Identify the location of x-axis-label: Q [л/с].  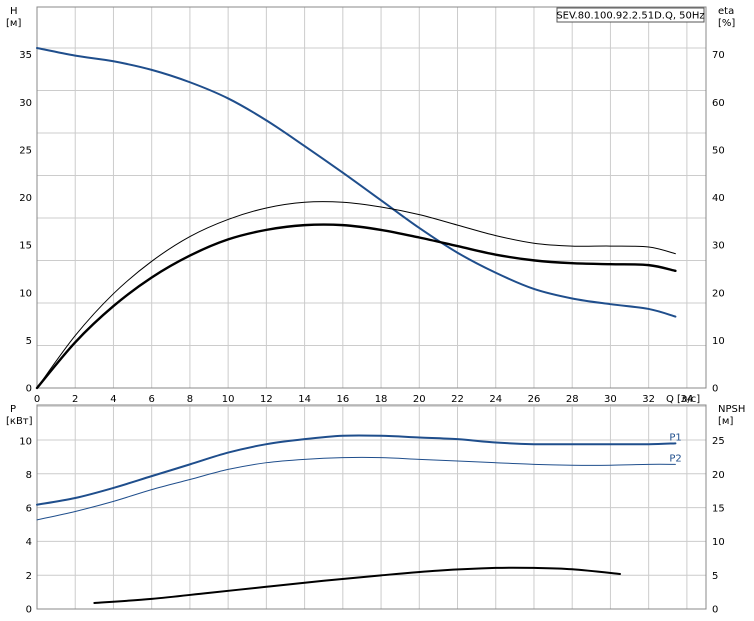
(683, 399).